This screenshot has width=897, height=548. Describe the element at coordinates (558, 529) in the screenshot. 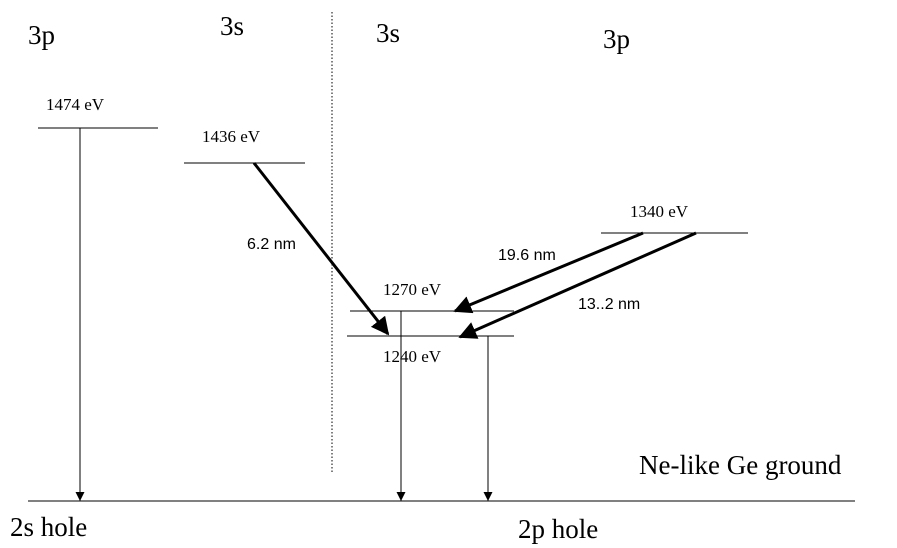

I see `hole-label: 2p hole` at that location.